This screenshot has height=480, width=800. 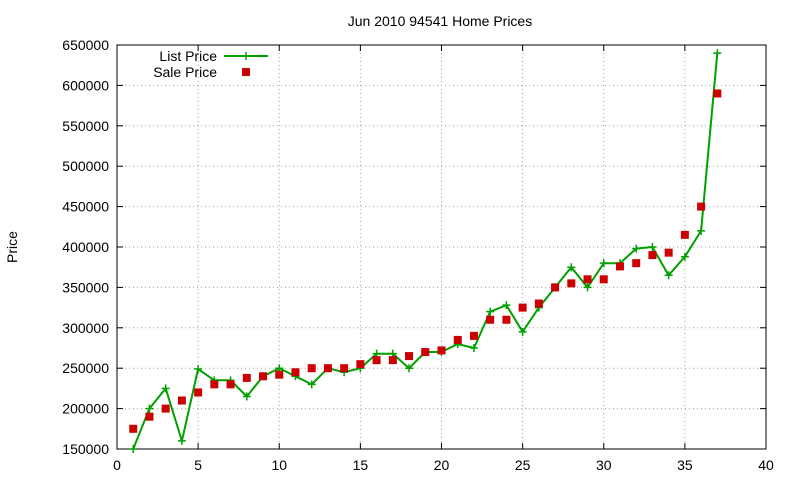 What do you see at coordinates (85, 45) in the screenshot?
I see `y-tick-label: 650000` at bounding box center [85, 45].